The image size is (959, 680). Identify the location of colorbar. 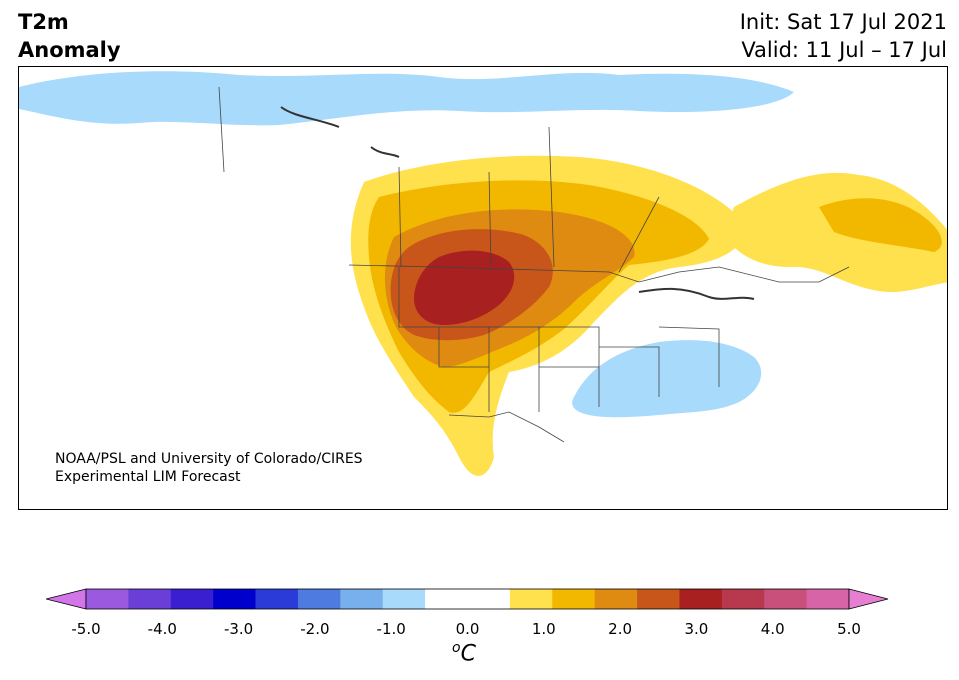
(467, 599).